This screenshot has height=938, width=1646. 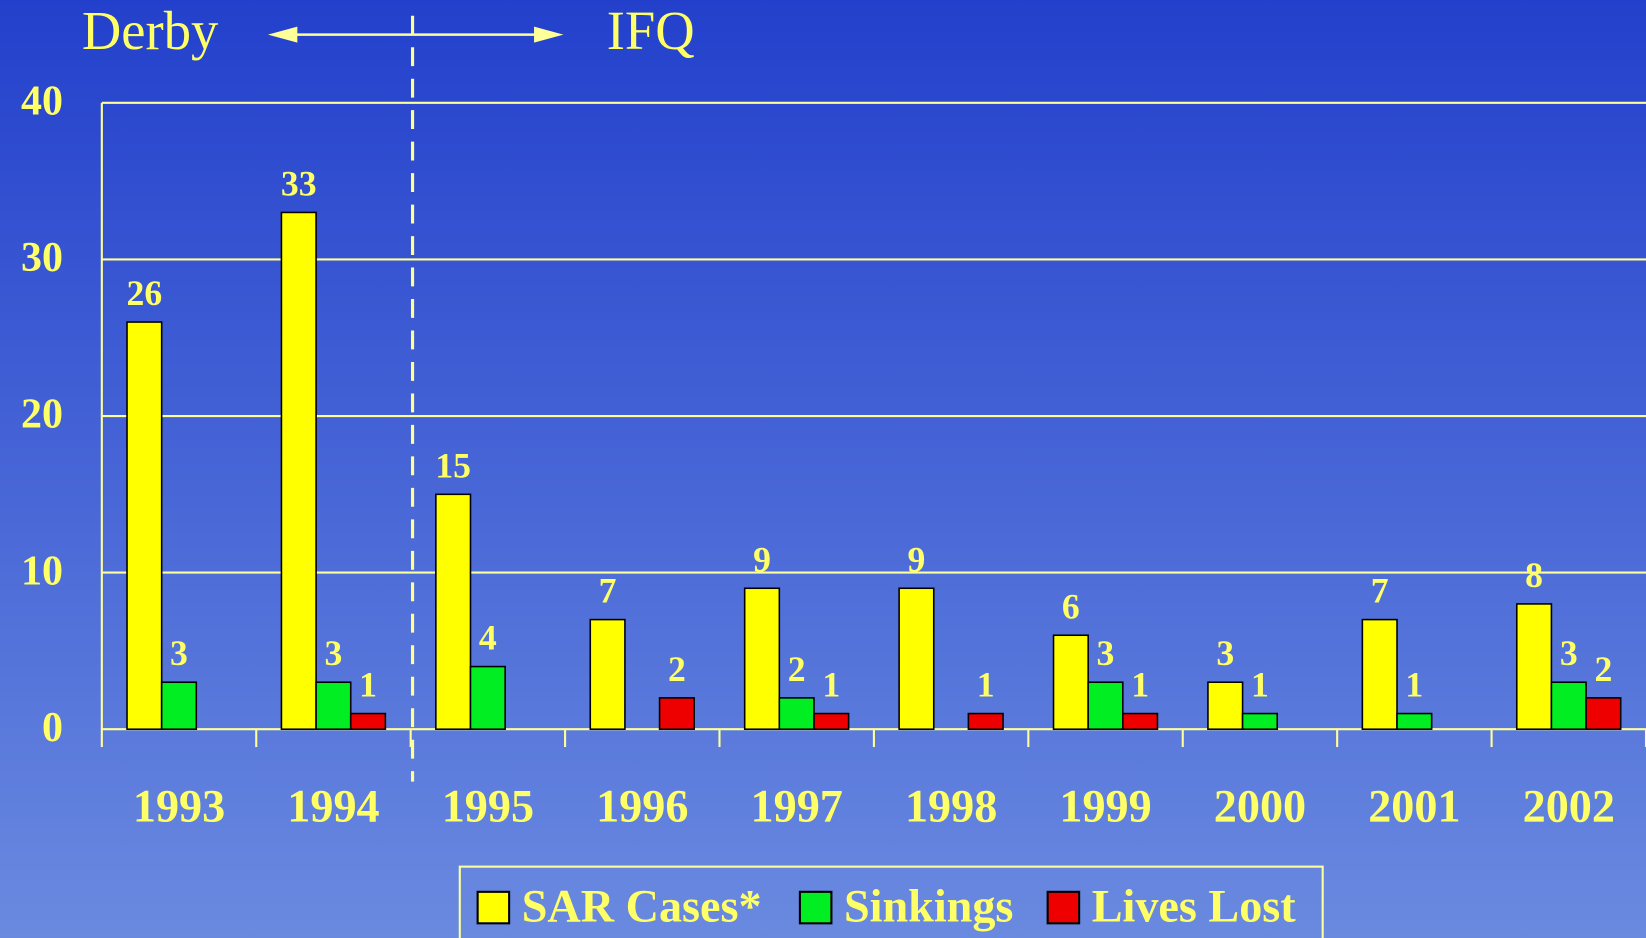 I want to click on value-label: 33, so click(x=299, y=183).